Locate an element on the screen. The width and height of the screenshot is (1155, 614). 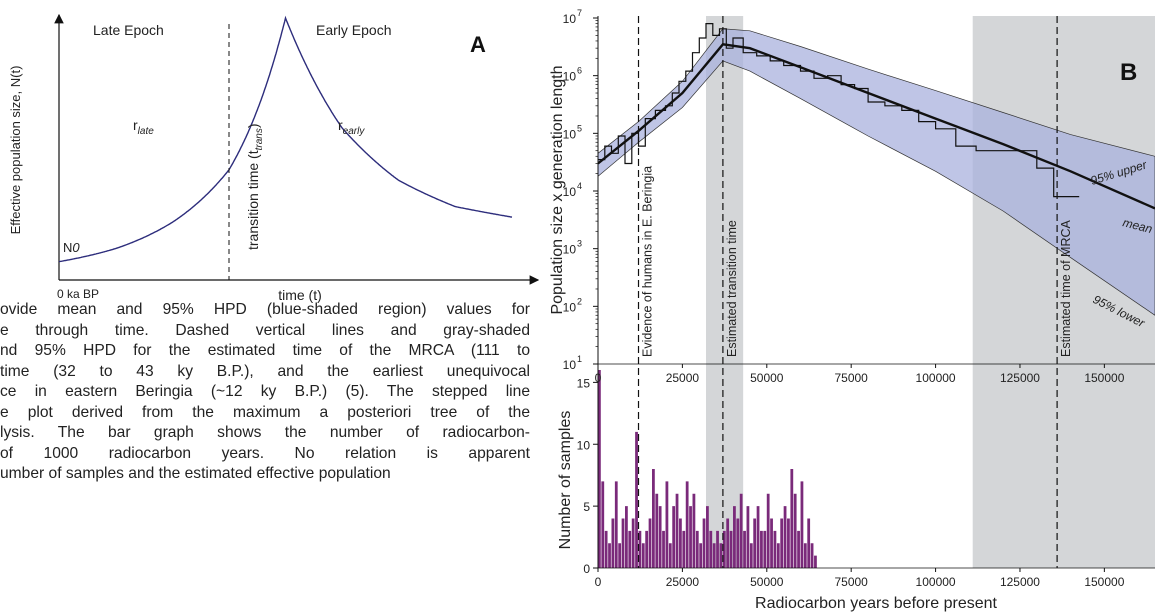
x-tick-label-top: 75000 is located at coordinates (851, 378).